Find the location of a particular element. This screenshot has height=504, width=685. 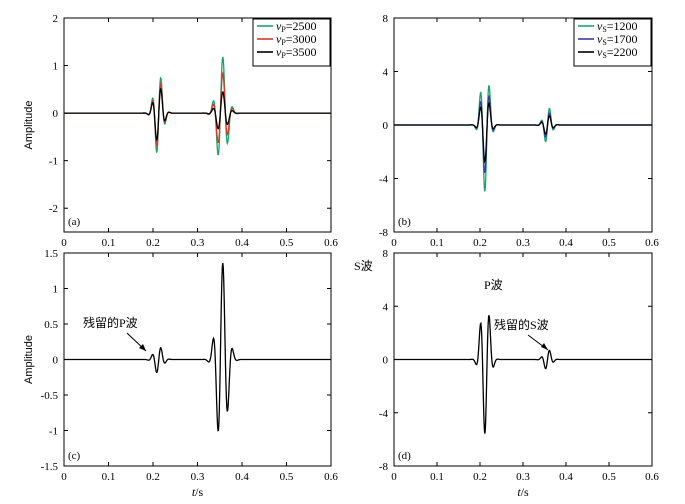

x-axis-label-unit: /s is located at coordinates (525, 492).